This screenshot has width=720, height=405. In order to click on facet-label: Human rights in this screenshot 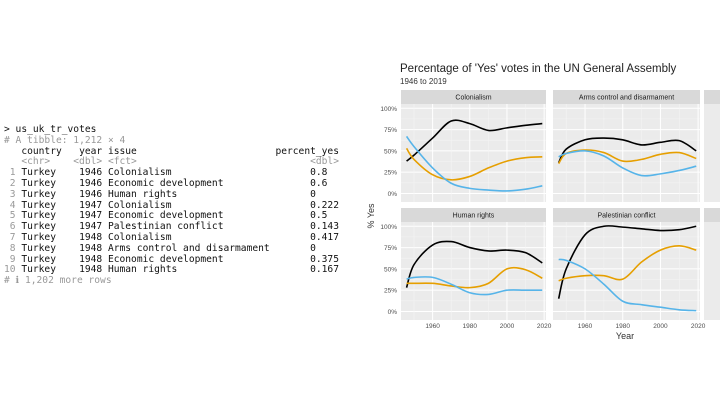, I will do `click(474, 216)`.